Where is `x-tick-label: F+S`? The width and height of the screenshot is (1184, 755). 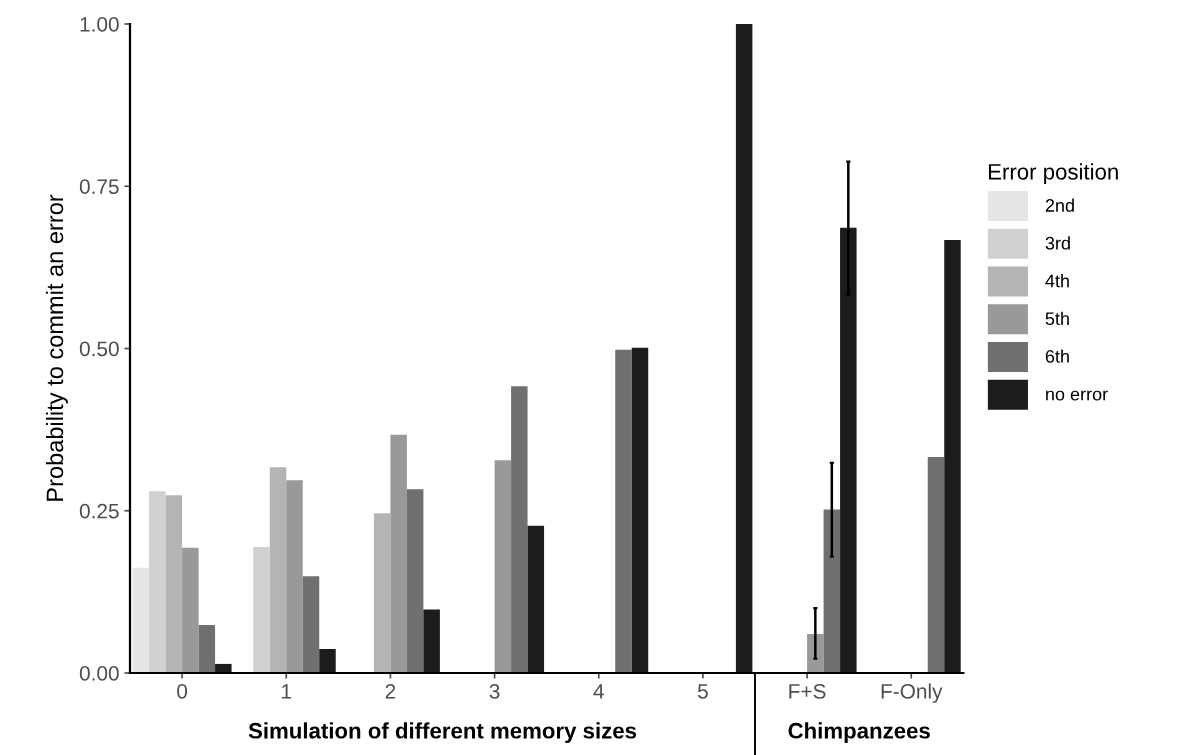 x-tick-label: F+S is located at coordinates (807, 691).